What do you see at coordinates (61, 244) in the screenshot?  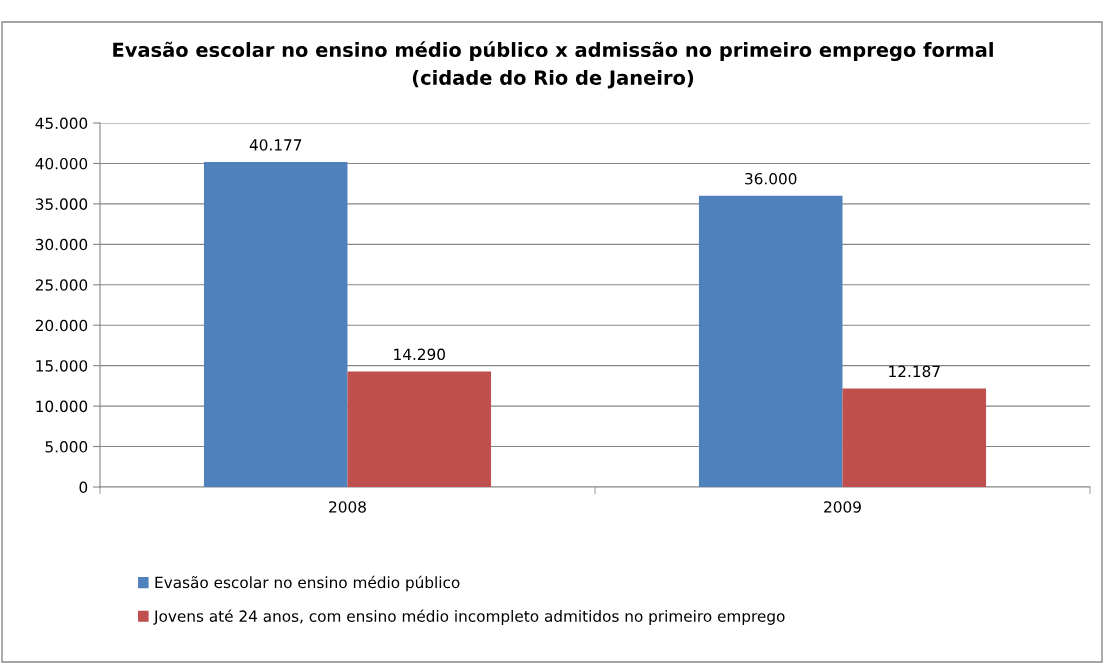 I see `y-tick-label: 30.000` at bounding box center [61, 244].